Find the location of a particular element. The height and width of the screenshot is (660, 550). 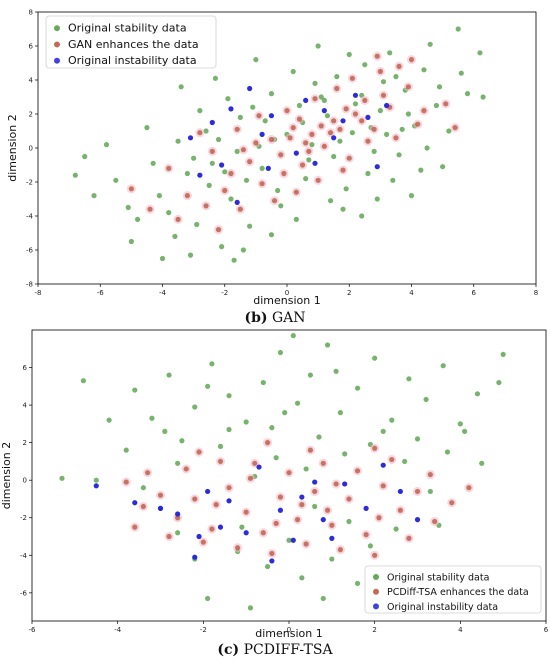

x-tick-label: -8 is located at coordinates (38, 293).